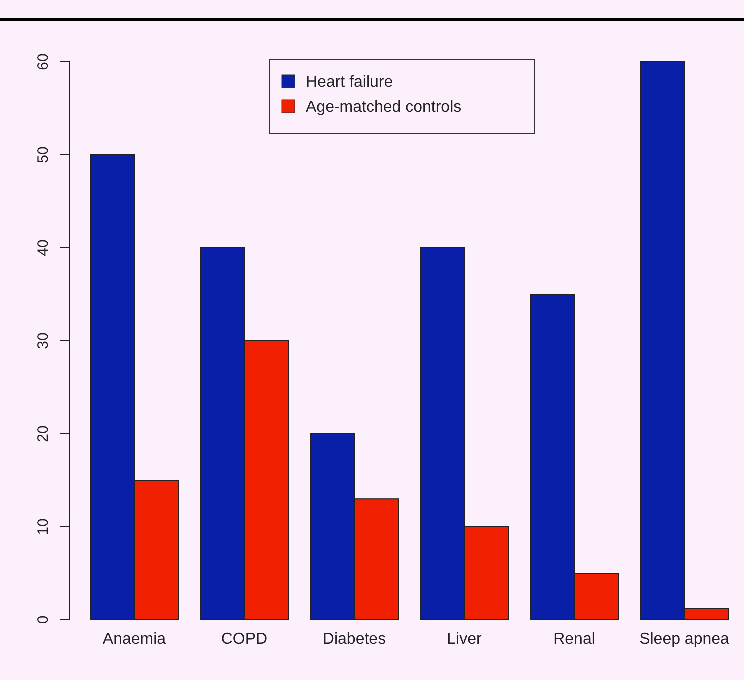 The height and width of the screenshot is (680, 744). Describe the element at coordinates (465, 639) in the screenshot. I see `x-tick-label: Liver` at that location.